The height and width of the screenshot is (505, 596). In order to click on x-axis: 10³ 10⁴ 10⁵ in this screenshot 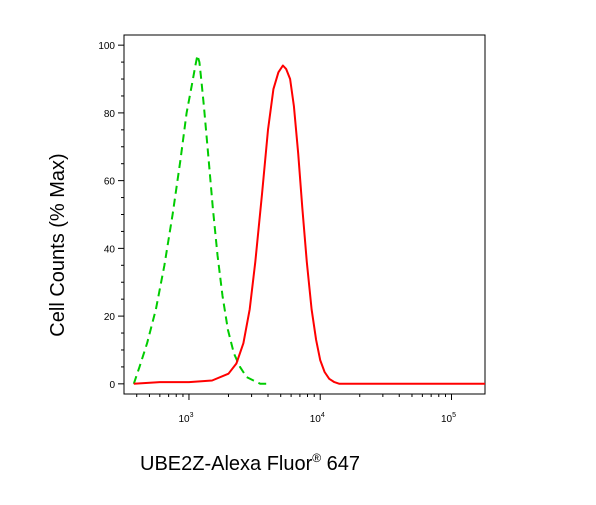, I will do `click(296, 409)`.